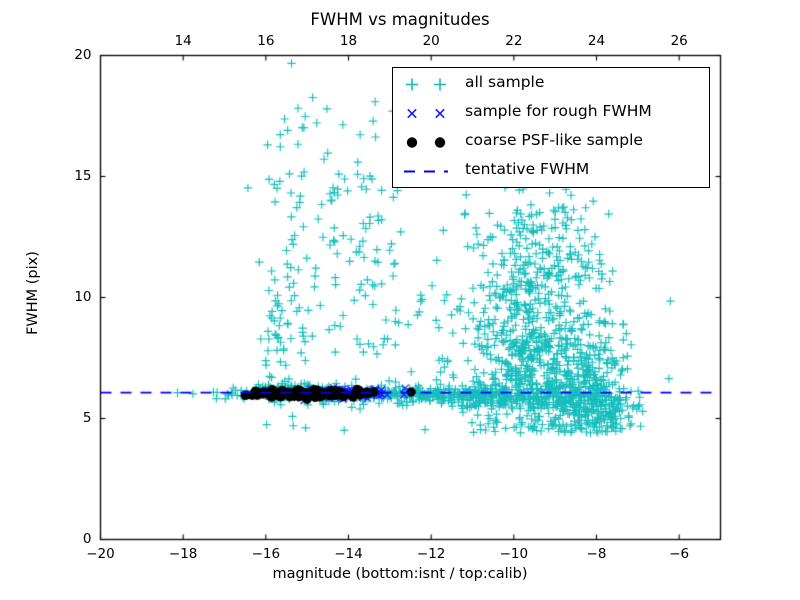  Describe the element at coordinates (431, 40) in the screenshot. I see `xtick-top-3: 20` at that location.